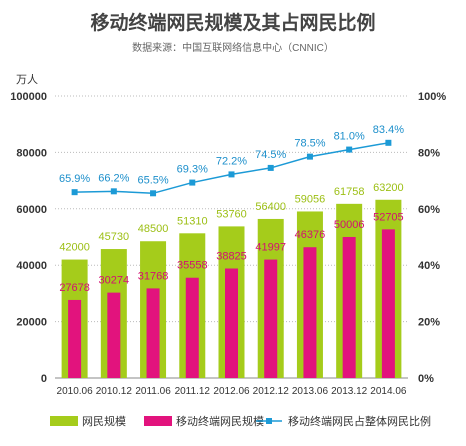 This screenshot has width=466, height=446. Describe the element at coordinates (233, 23) in the screenshot. I see `chart-title: 移动终端网民规模及其占网民比例` at that location.